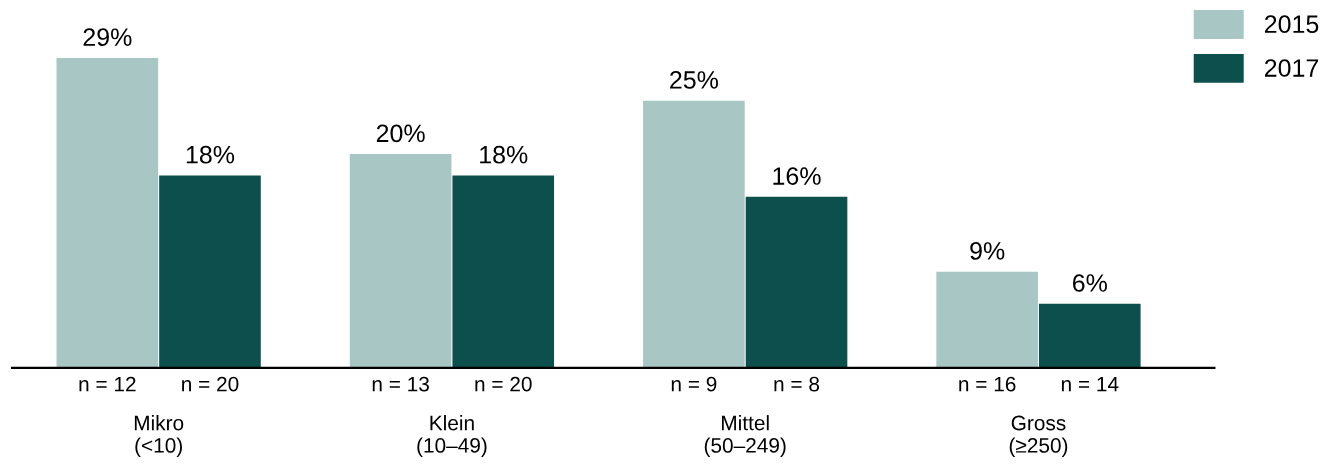  Describe the element at coordinates (694, 384) in the screenshot. I see `text: n = 9` at that location.